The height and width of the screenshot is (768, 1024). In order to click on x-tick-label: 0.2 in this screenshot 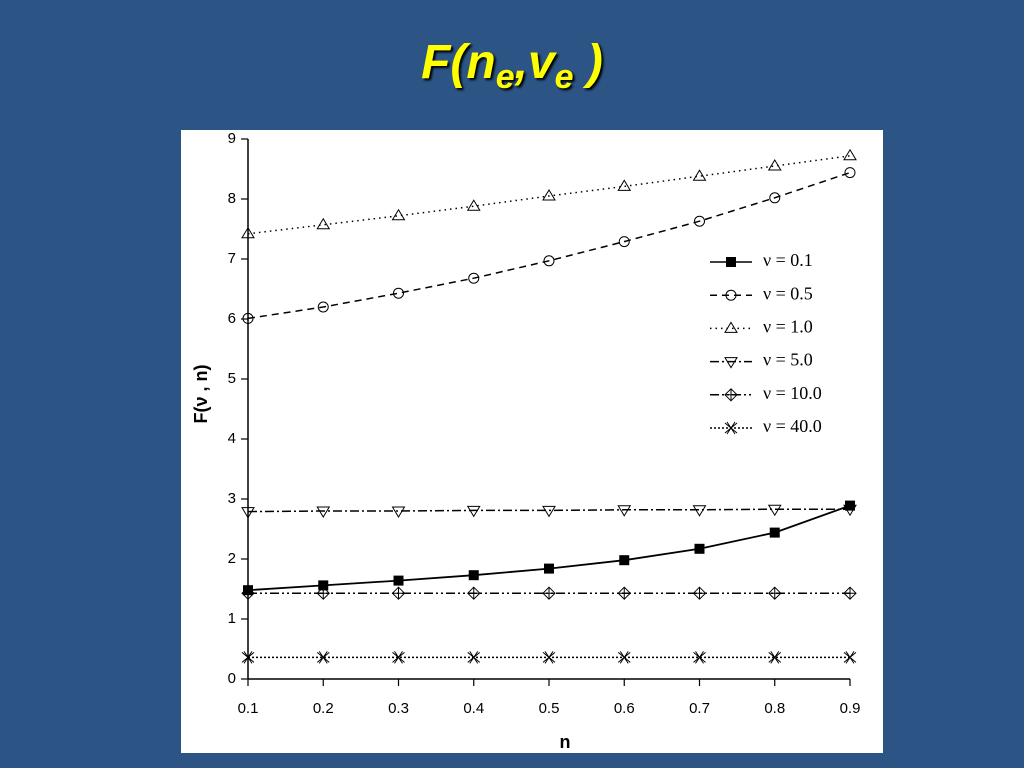, I will do `click(323, 708)`.